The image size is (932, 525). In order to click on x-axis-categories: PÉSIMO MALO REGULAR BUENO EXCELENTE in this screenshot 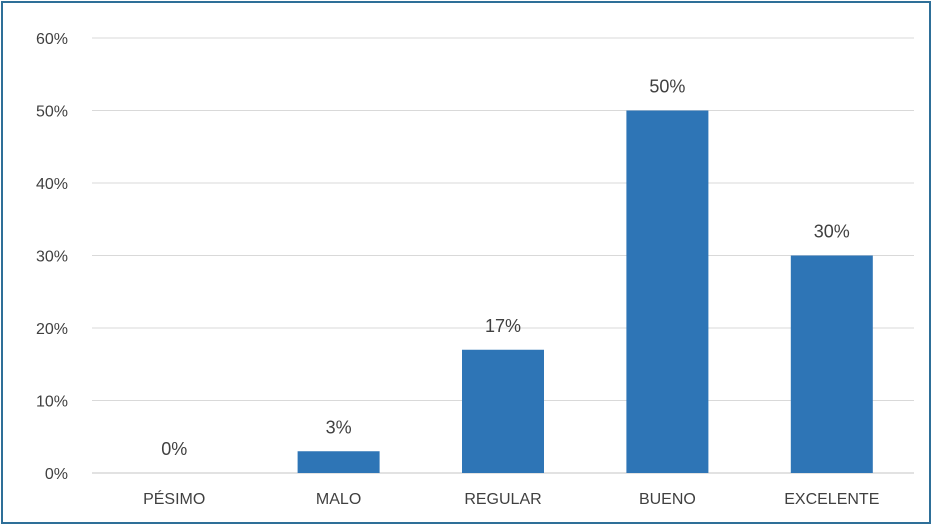, I will do `click(511, 498)`.